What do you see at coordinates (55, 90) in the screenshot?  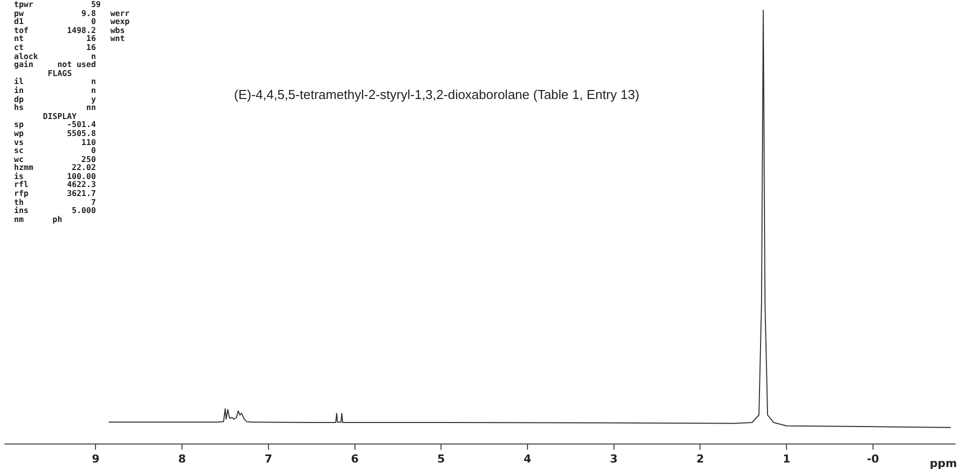 I see `annotation: in n` at bounding box center [55, 90].